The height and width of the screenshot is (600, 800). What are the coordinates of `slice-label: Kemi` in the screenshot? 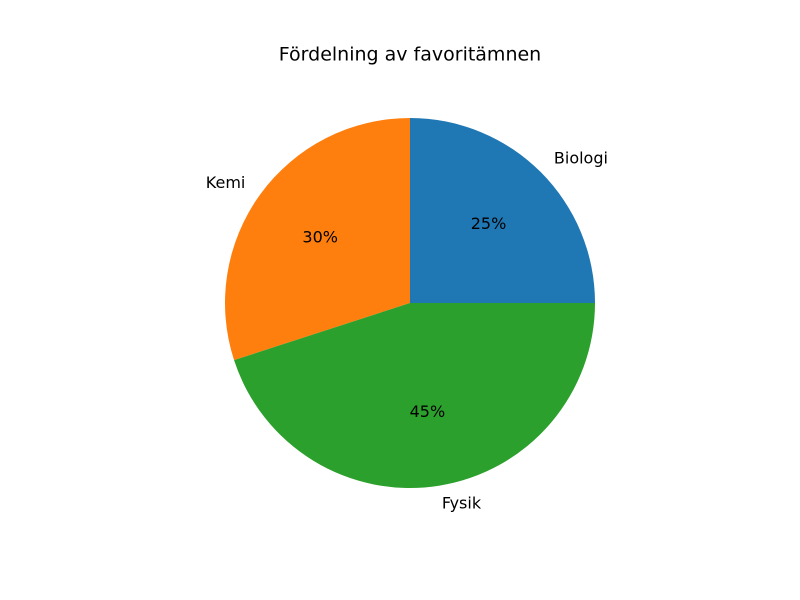 It's located at (226, 182).